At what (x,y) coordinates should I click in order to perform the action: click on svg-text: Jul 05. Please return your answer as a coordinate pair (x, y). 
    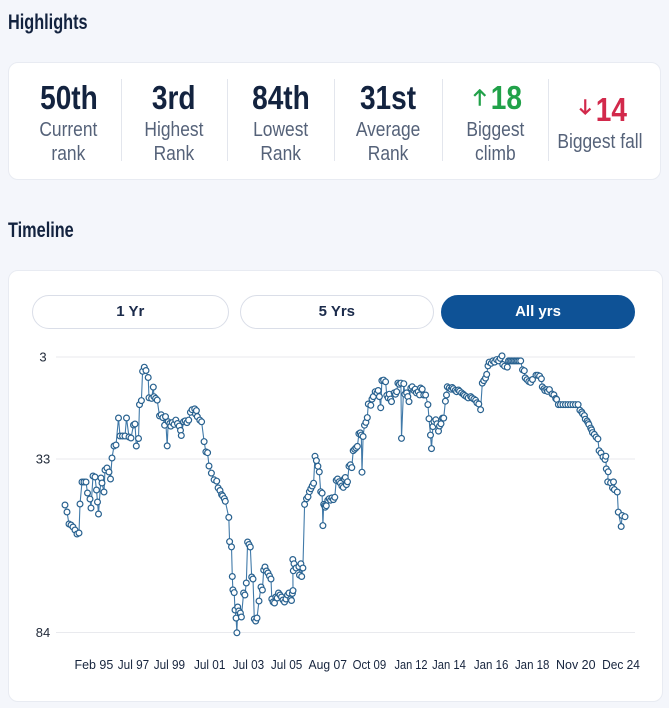
    Looking at the image, I should click on (286, 665).